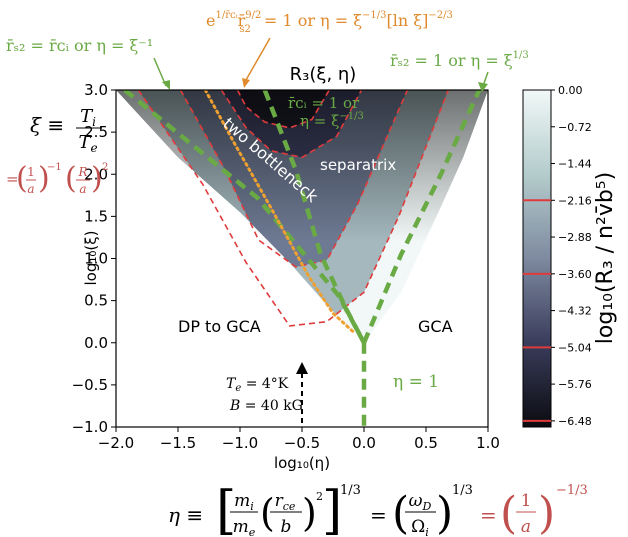  What do you see at coordinates (324, 103) in the screenshot?
I see `annotation-inner-green-1: r̄ᴄᵢ = 1 or` at bounding box center [324, 103].